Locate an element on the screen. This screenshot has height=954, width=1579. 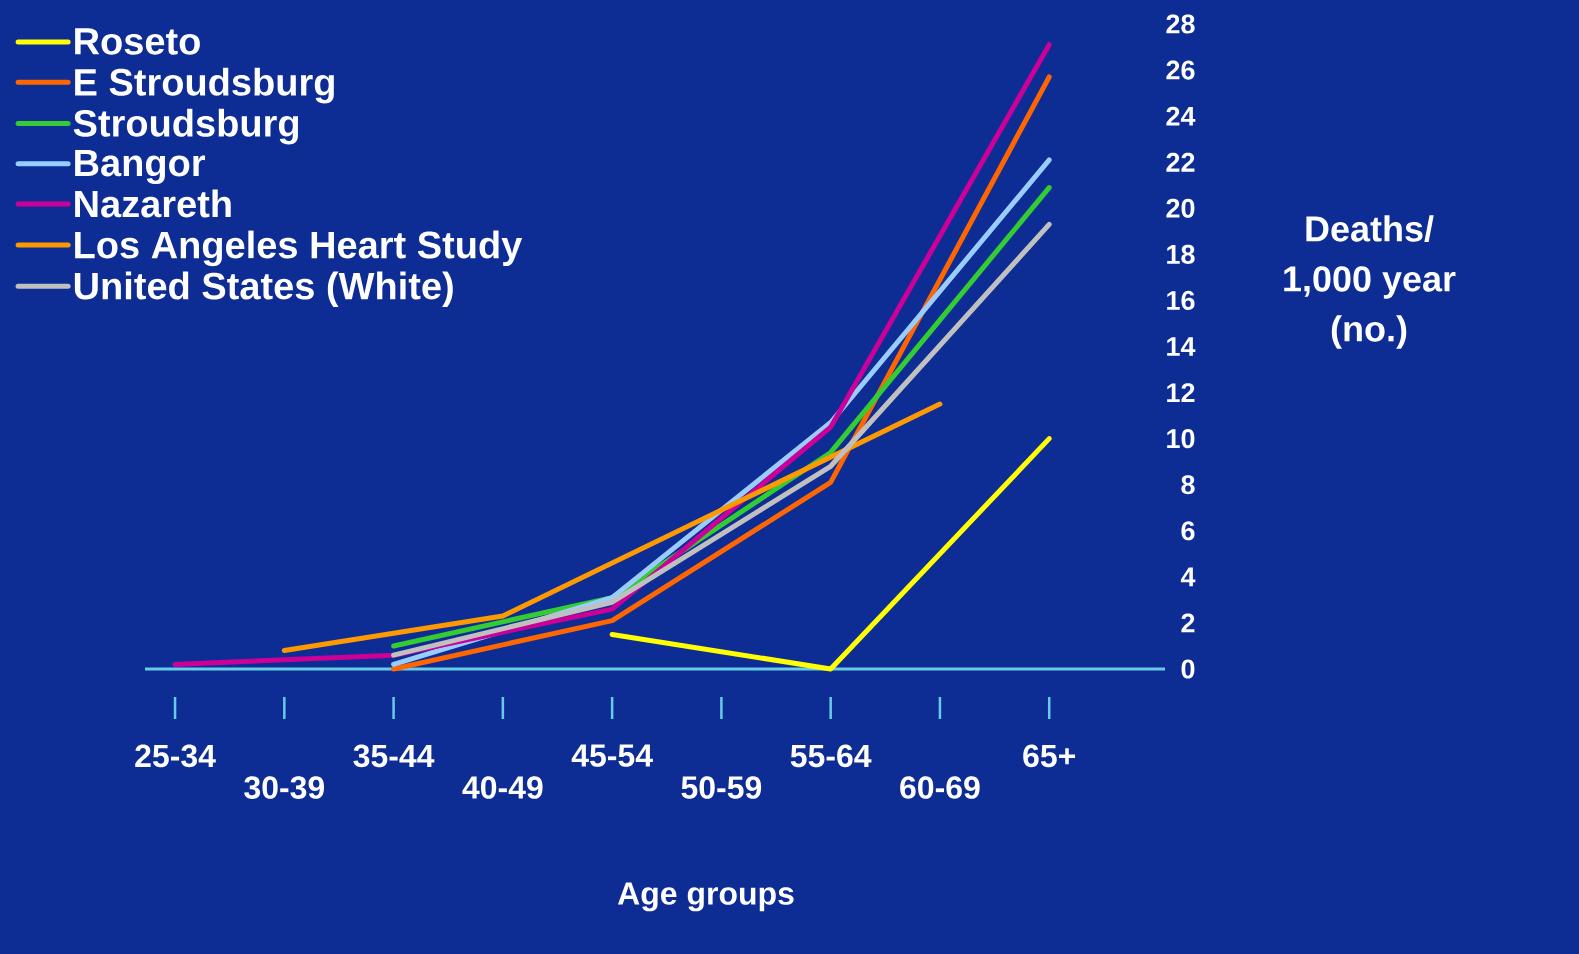
legend-label: Los Angeles Heart Study is located at coordinates (299, 248).